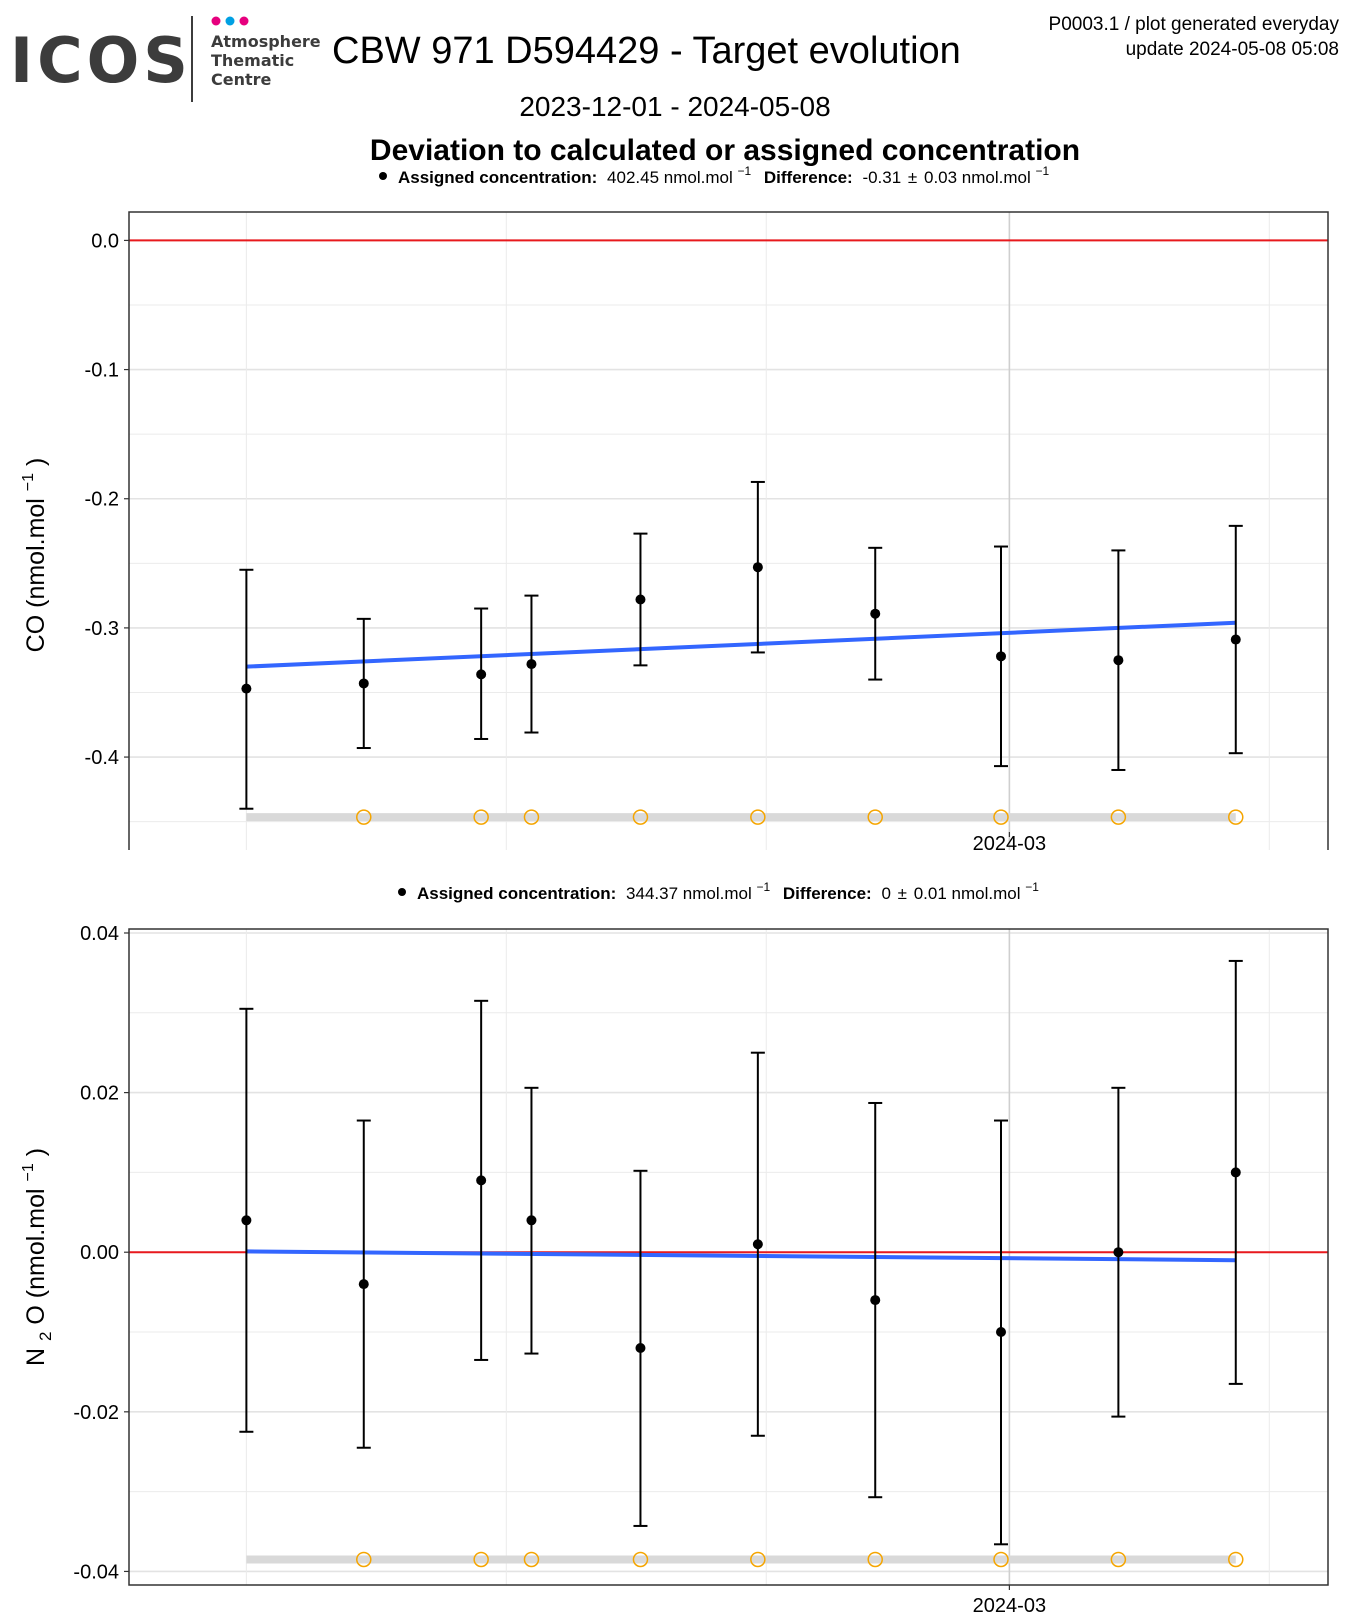 This screenshot has height=1620, width=1350. Describe the element at coordinates (28, 1172) in the screenshot. I see `n2o-ylabel-sup: −1` at that location.